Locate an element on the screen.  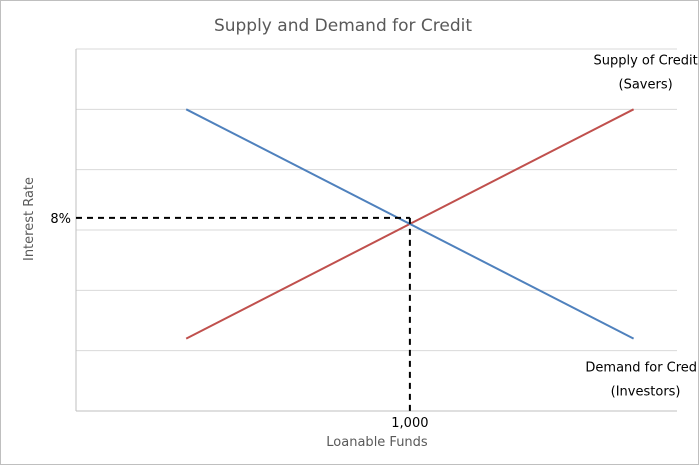
demand-label: Demand for Credit is located at coordinates (641, 368).